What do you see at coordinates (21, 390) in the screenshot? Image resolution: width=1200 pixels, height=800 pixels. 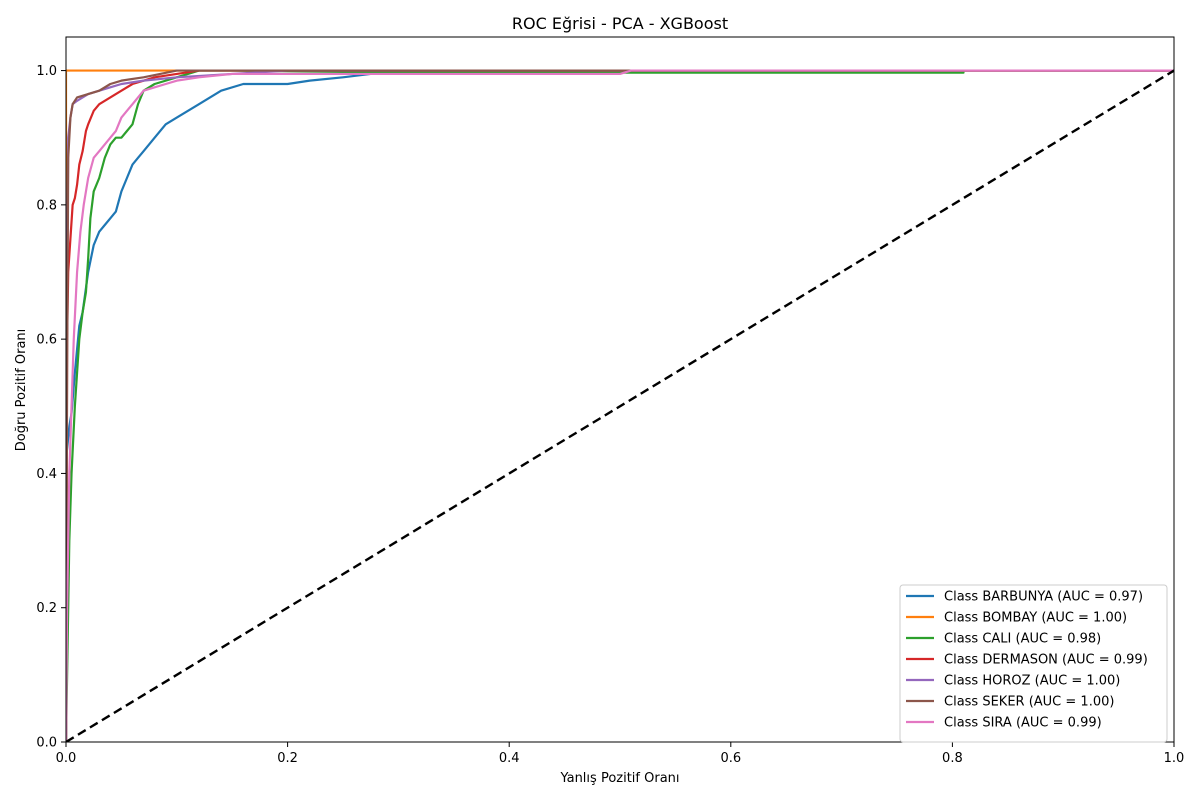 I see `y-axis-label: Doğru Pozitif Oranı` at bounding box center [21, 390].